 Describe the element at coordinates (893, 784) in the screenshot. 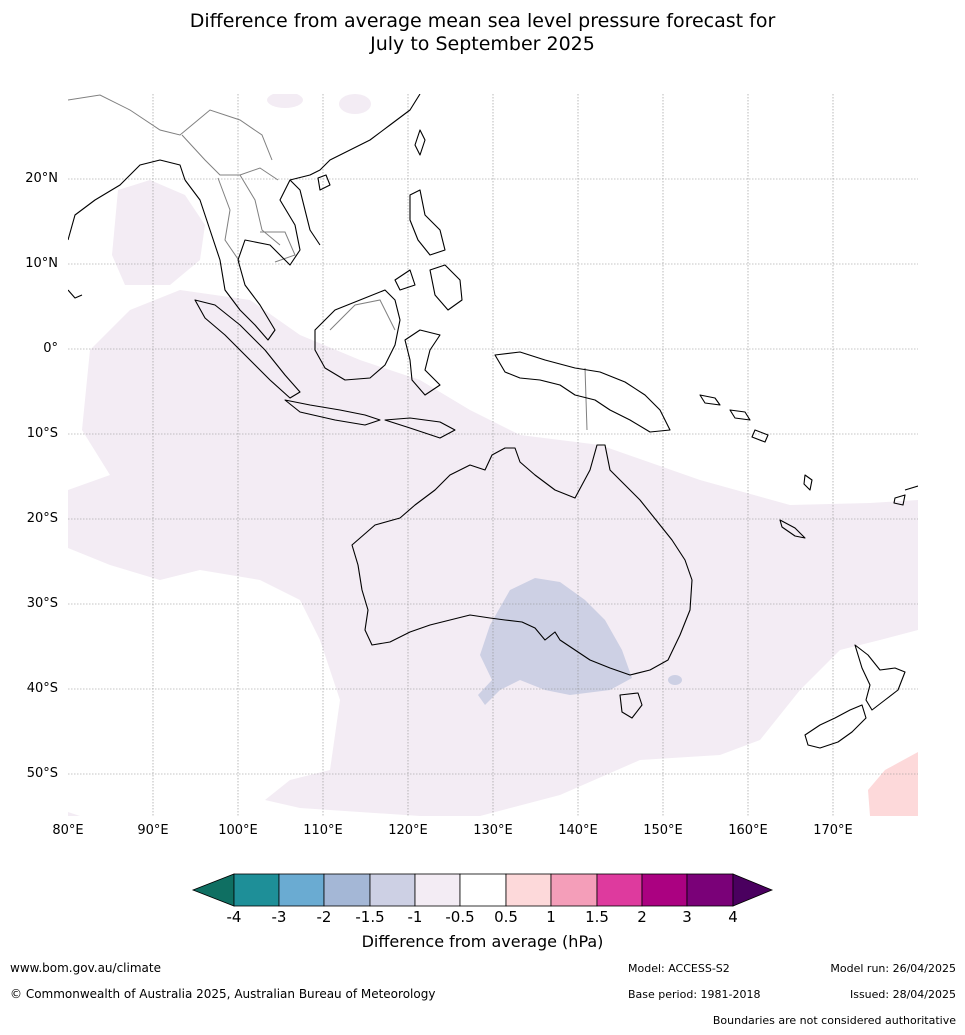

I see `anomaly-region-positive` at that location.